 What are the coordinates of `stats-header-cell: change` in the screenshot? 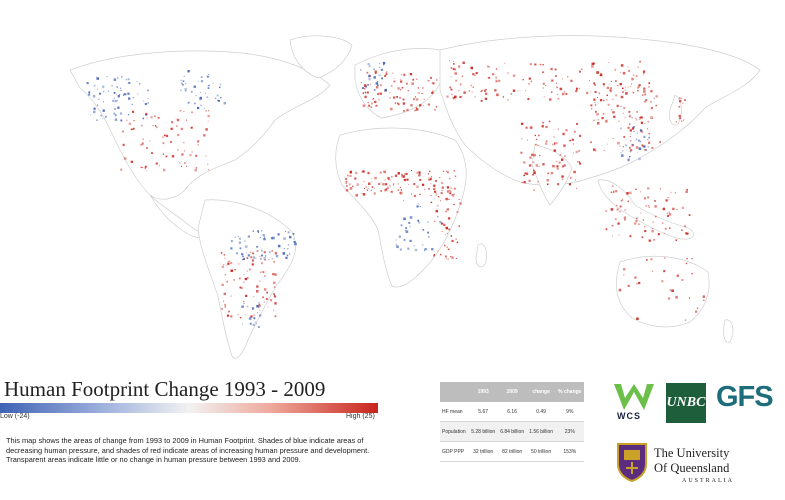 It's located at (541, 392).